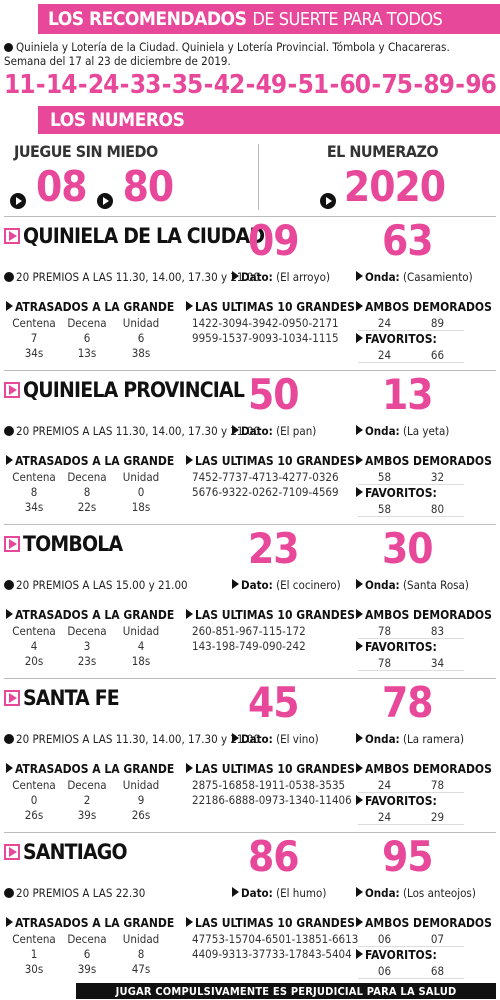 The height and width of the screenshot is (1000, 500). What do you see at coordinates (437, 939) in the screenshot?
I see `ambos-value: 07` at bounding box center [437, 939].